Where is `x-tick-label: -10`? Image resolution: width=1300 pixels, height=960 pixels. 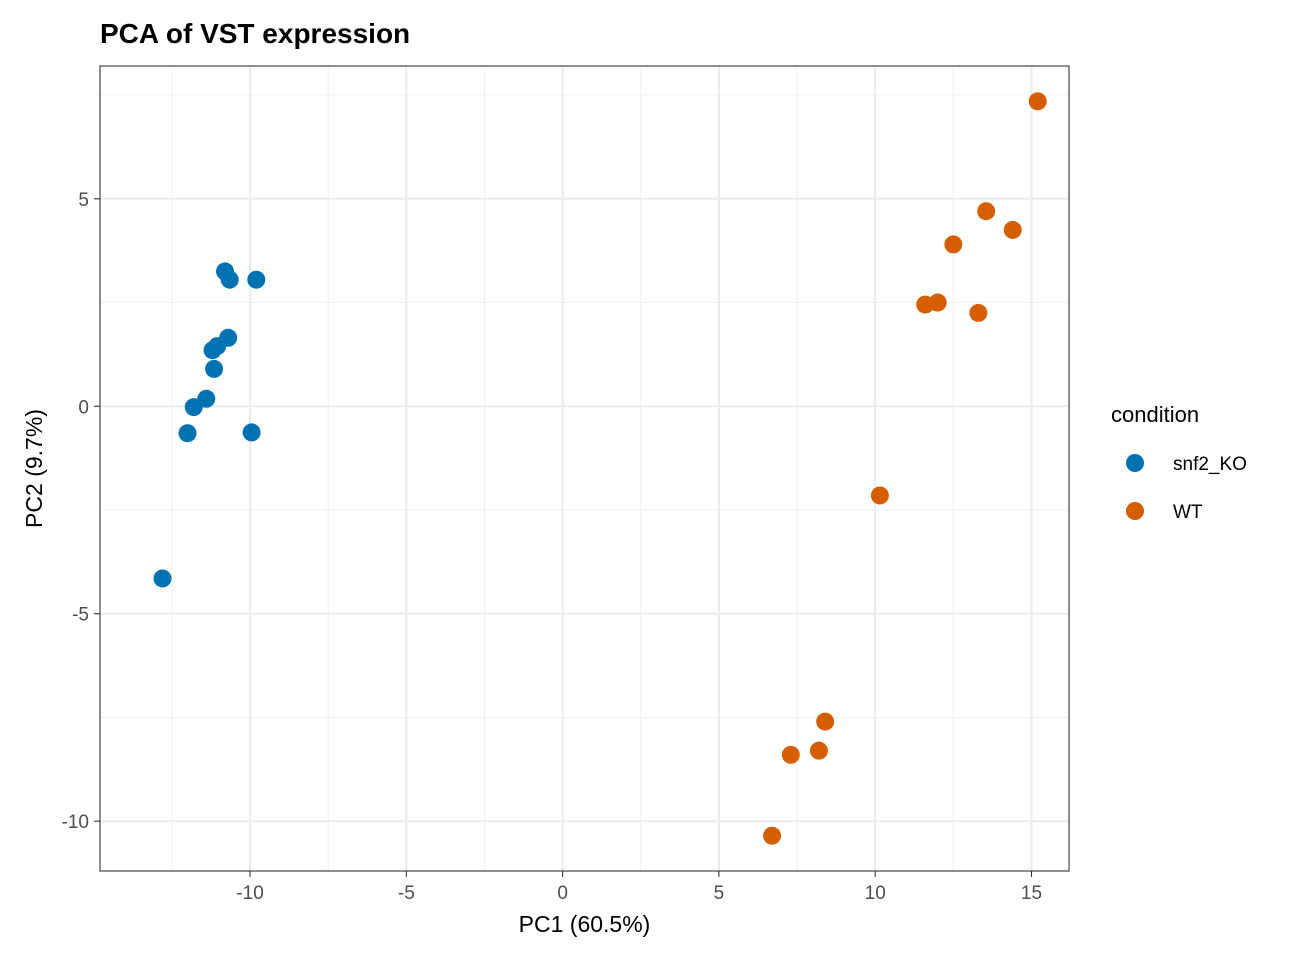
x-tick-label: -10 is located at coordinates (249, 893).